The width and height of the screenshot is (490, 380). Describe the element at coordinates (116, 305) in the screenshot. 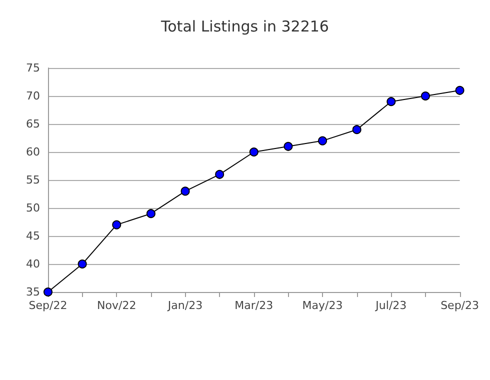

I see `x-tick-label: Nov/22` at that location.